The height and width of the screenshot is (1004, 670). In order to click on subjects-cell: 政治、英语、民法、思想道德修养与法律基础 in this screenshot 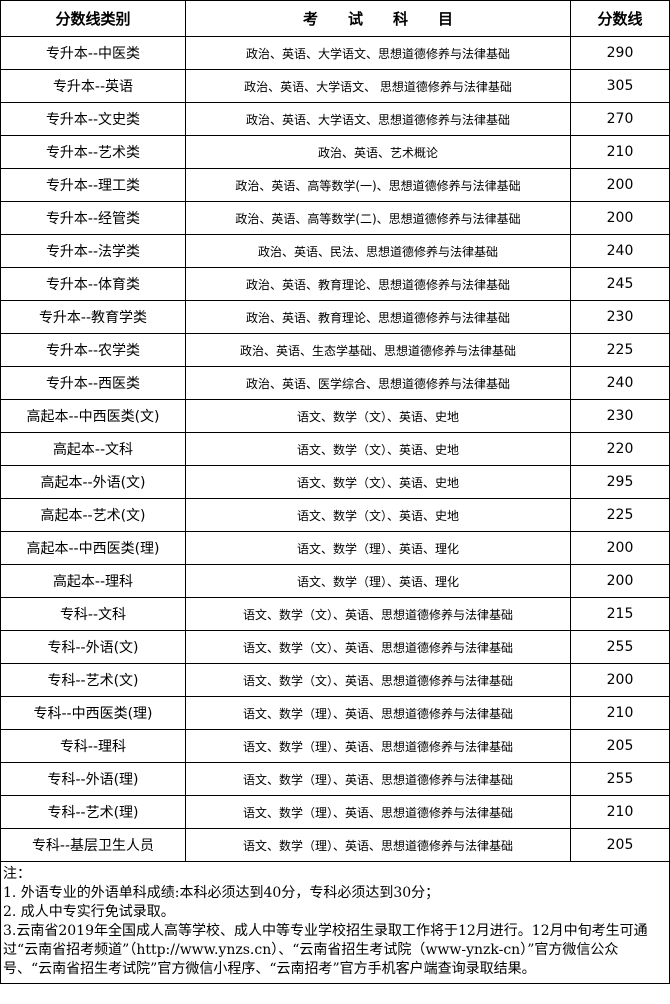, I will do `click(378, 251)`.